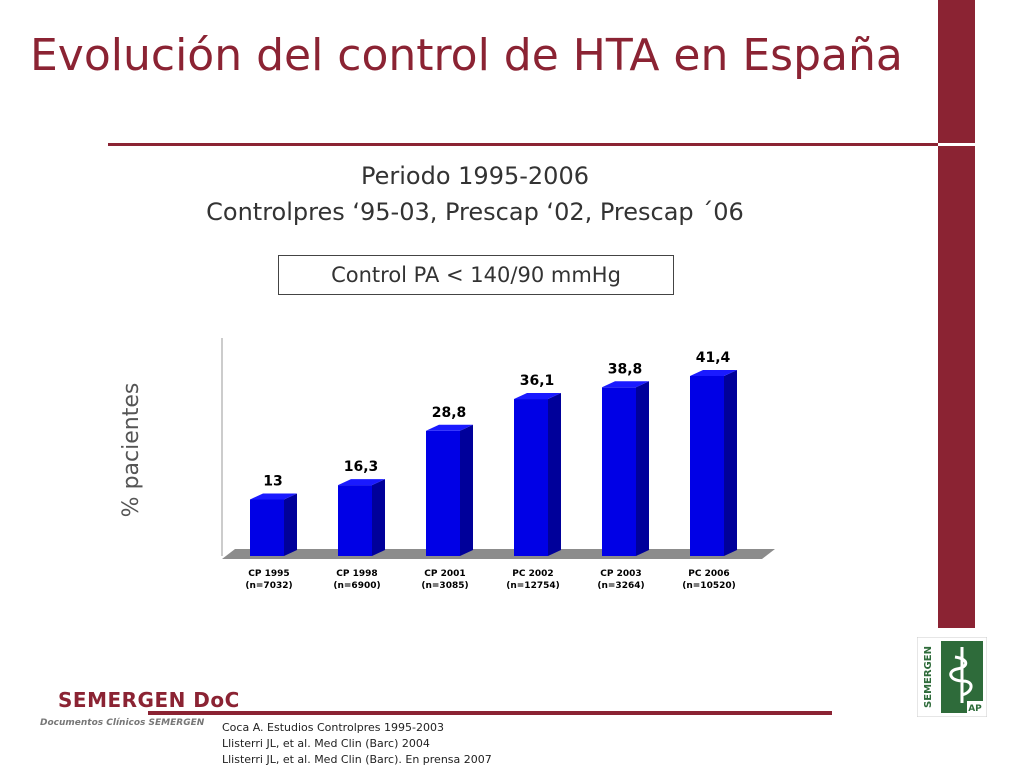  I want to click on logo-text: SEMERGEN, so click(928, 677).